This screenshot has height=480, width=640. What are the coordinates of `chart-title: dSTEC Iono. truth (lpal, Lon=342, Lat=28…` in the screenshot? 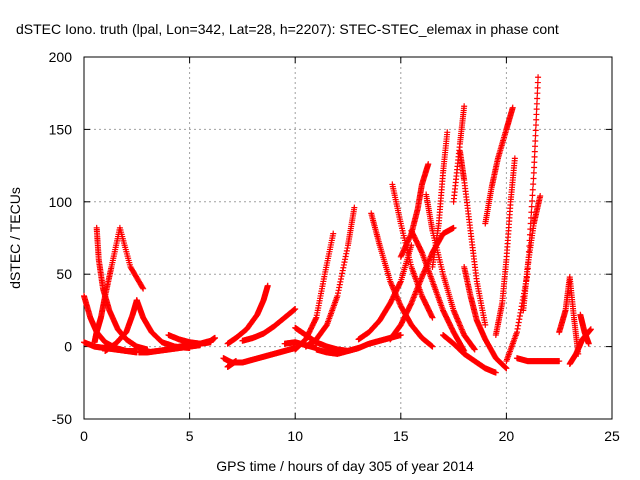 It's located at (287, 29).